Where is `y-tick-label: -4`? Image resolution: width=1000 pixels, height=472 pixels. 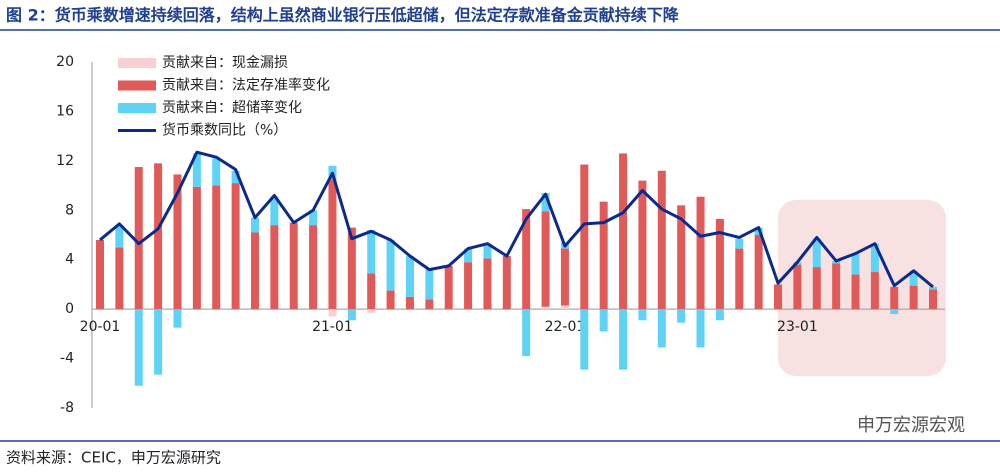
y-tick-label: -4 is located at coordinates (67, 359).